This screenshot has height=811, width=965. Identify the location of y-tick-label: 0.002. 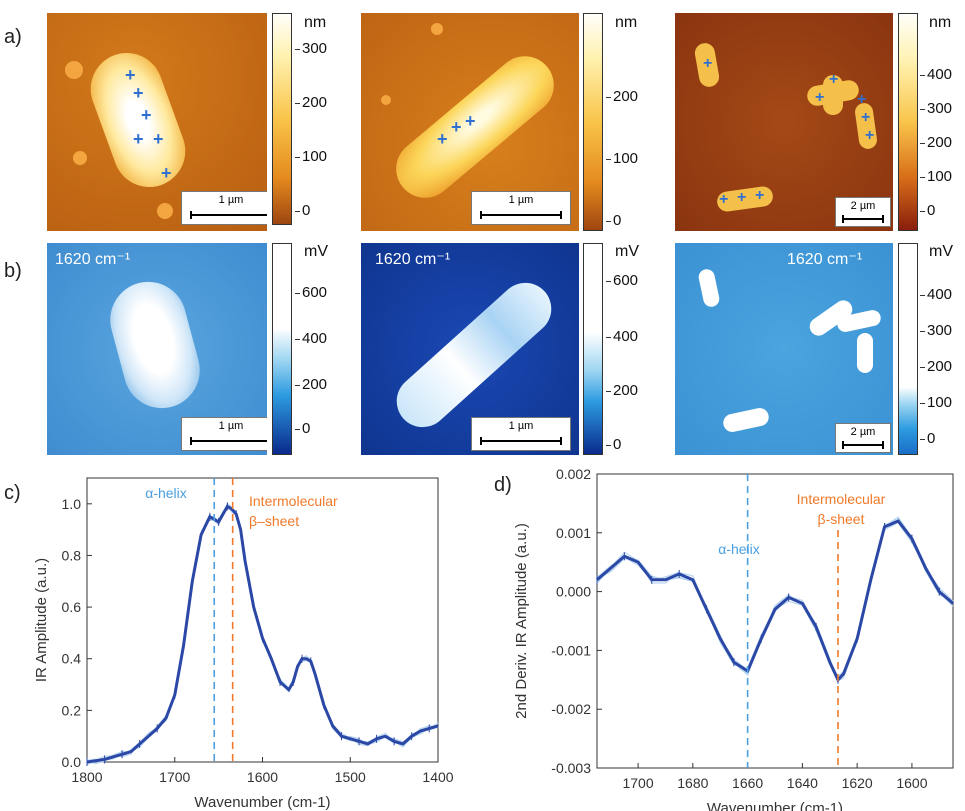
(573, 474).